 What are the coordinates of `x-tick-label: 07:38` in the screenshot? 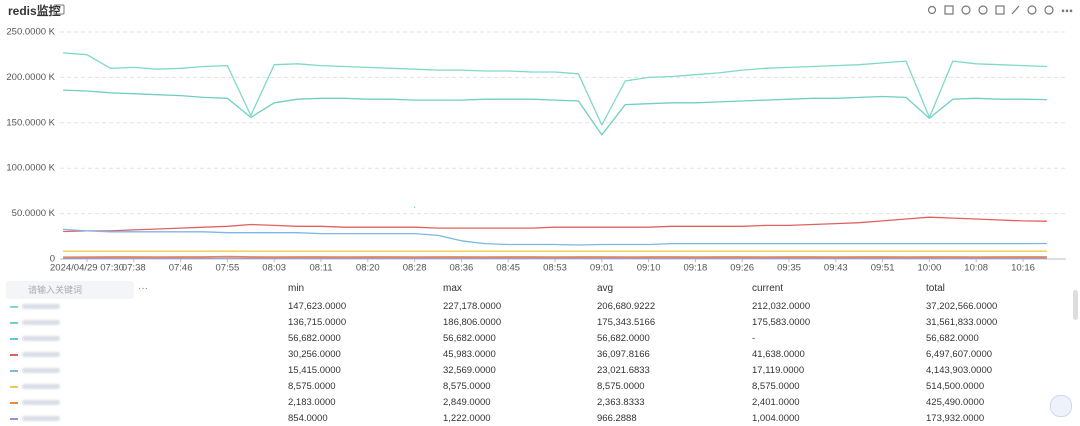 It's located at (134, 268).